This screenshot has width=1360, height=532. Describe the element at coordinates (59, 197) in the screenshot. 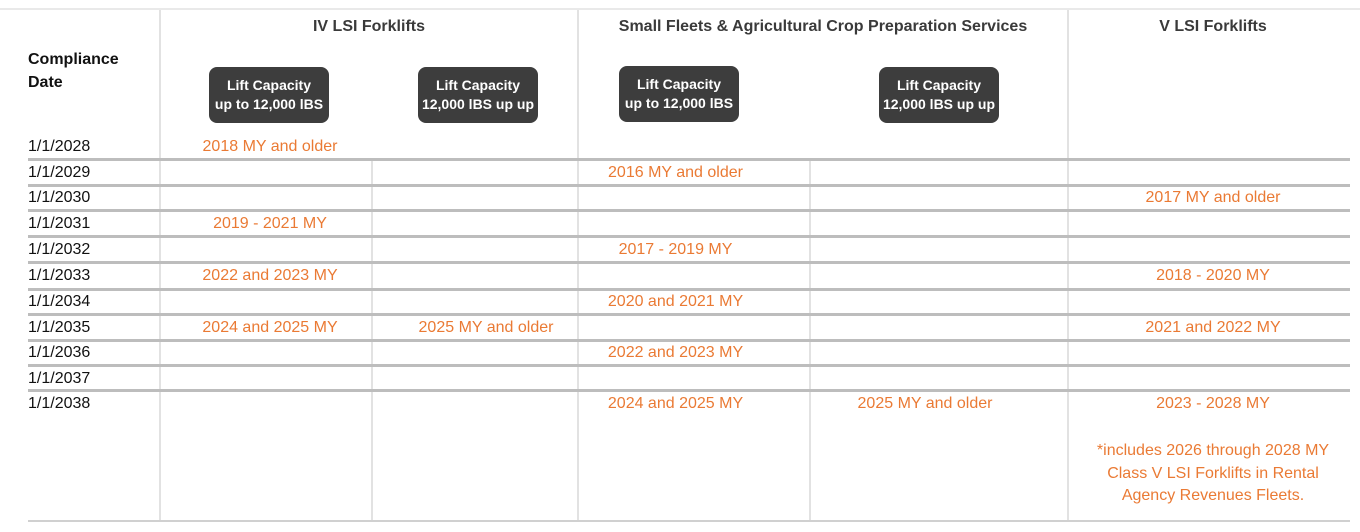

I see `compliance-date: 1/1/2030` at that location.